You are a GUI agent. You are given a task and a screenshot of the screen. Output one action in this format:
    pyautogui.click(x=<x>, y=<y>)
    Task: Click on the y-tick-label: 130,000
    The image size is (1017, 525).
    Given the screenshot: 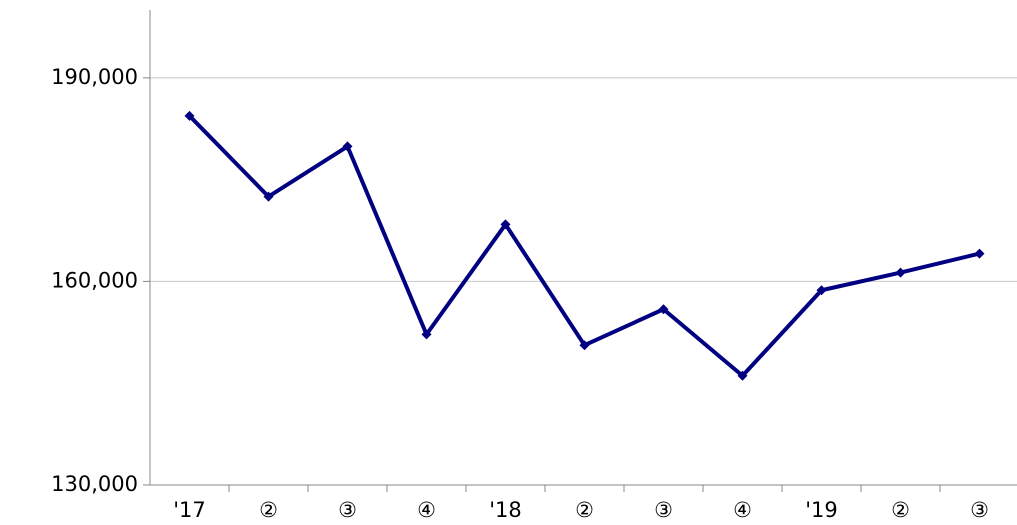 What is the action you would take?
    pyautogui.click(x=94, y=484)
    